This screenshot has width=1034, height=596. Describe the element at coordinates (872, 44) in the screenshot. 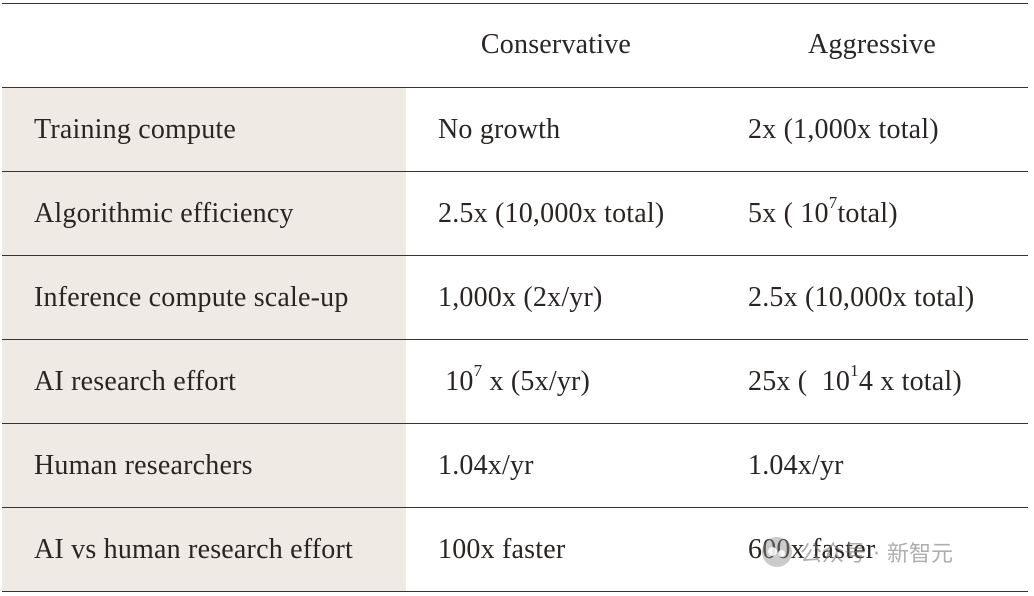

I see `header-aggressive: Aggressive` at that location.